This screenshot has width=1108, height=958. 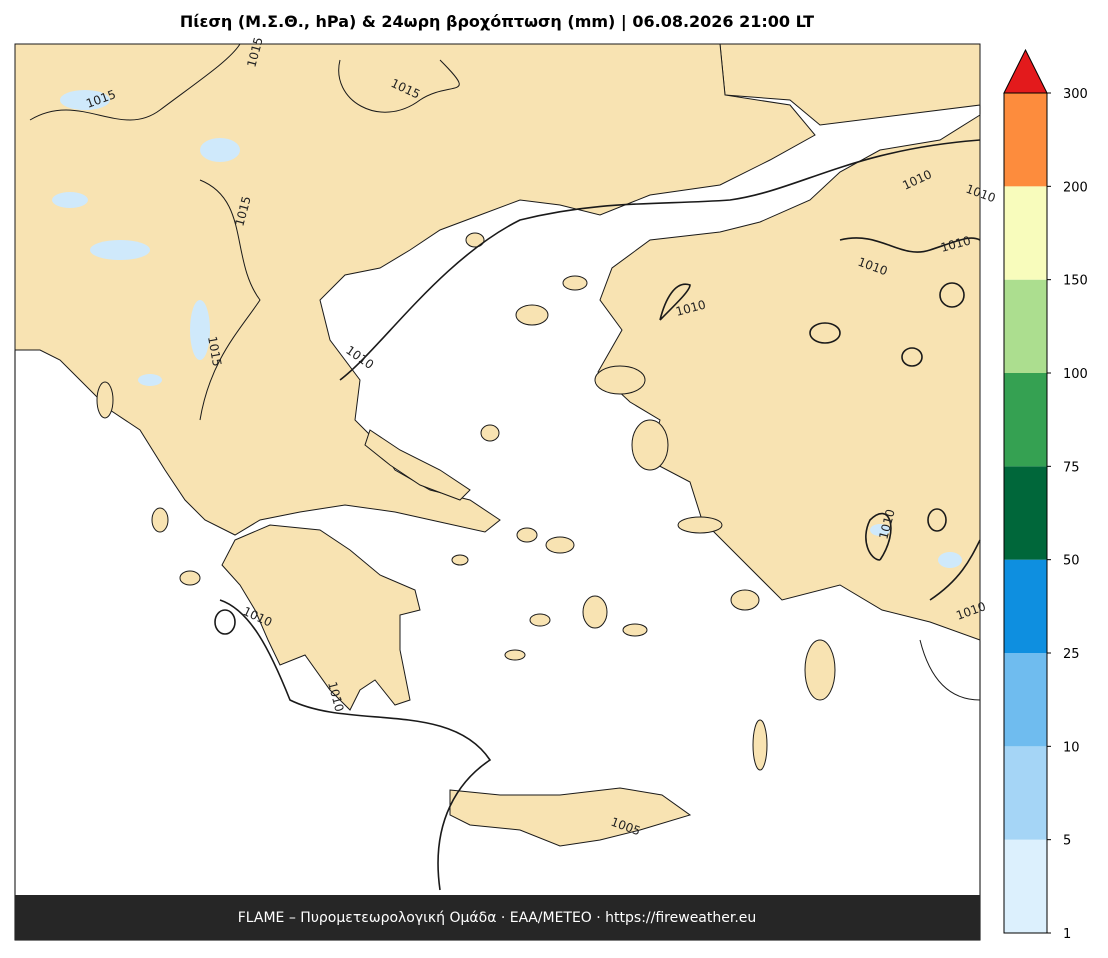 What do you see at coordinates (1071, 467) in the screenshot?
I see `colorbar-tick-label: 75` at bounding box center [1071, 467].